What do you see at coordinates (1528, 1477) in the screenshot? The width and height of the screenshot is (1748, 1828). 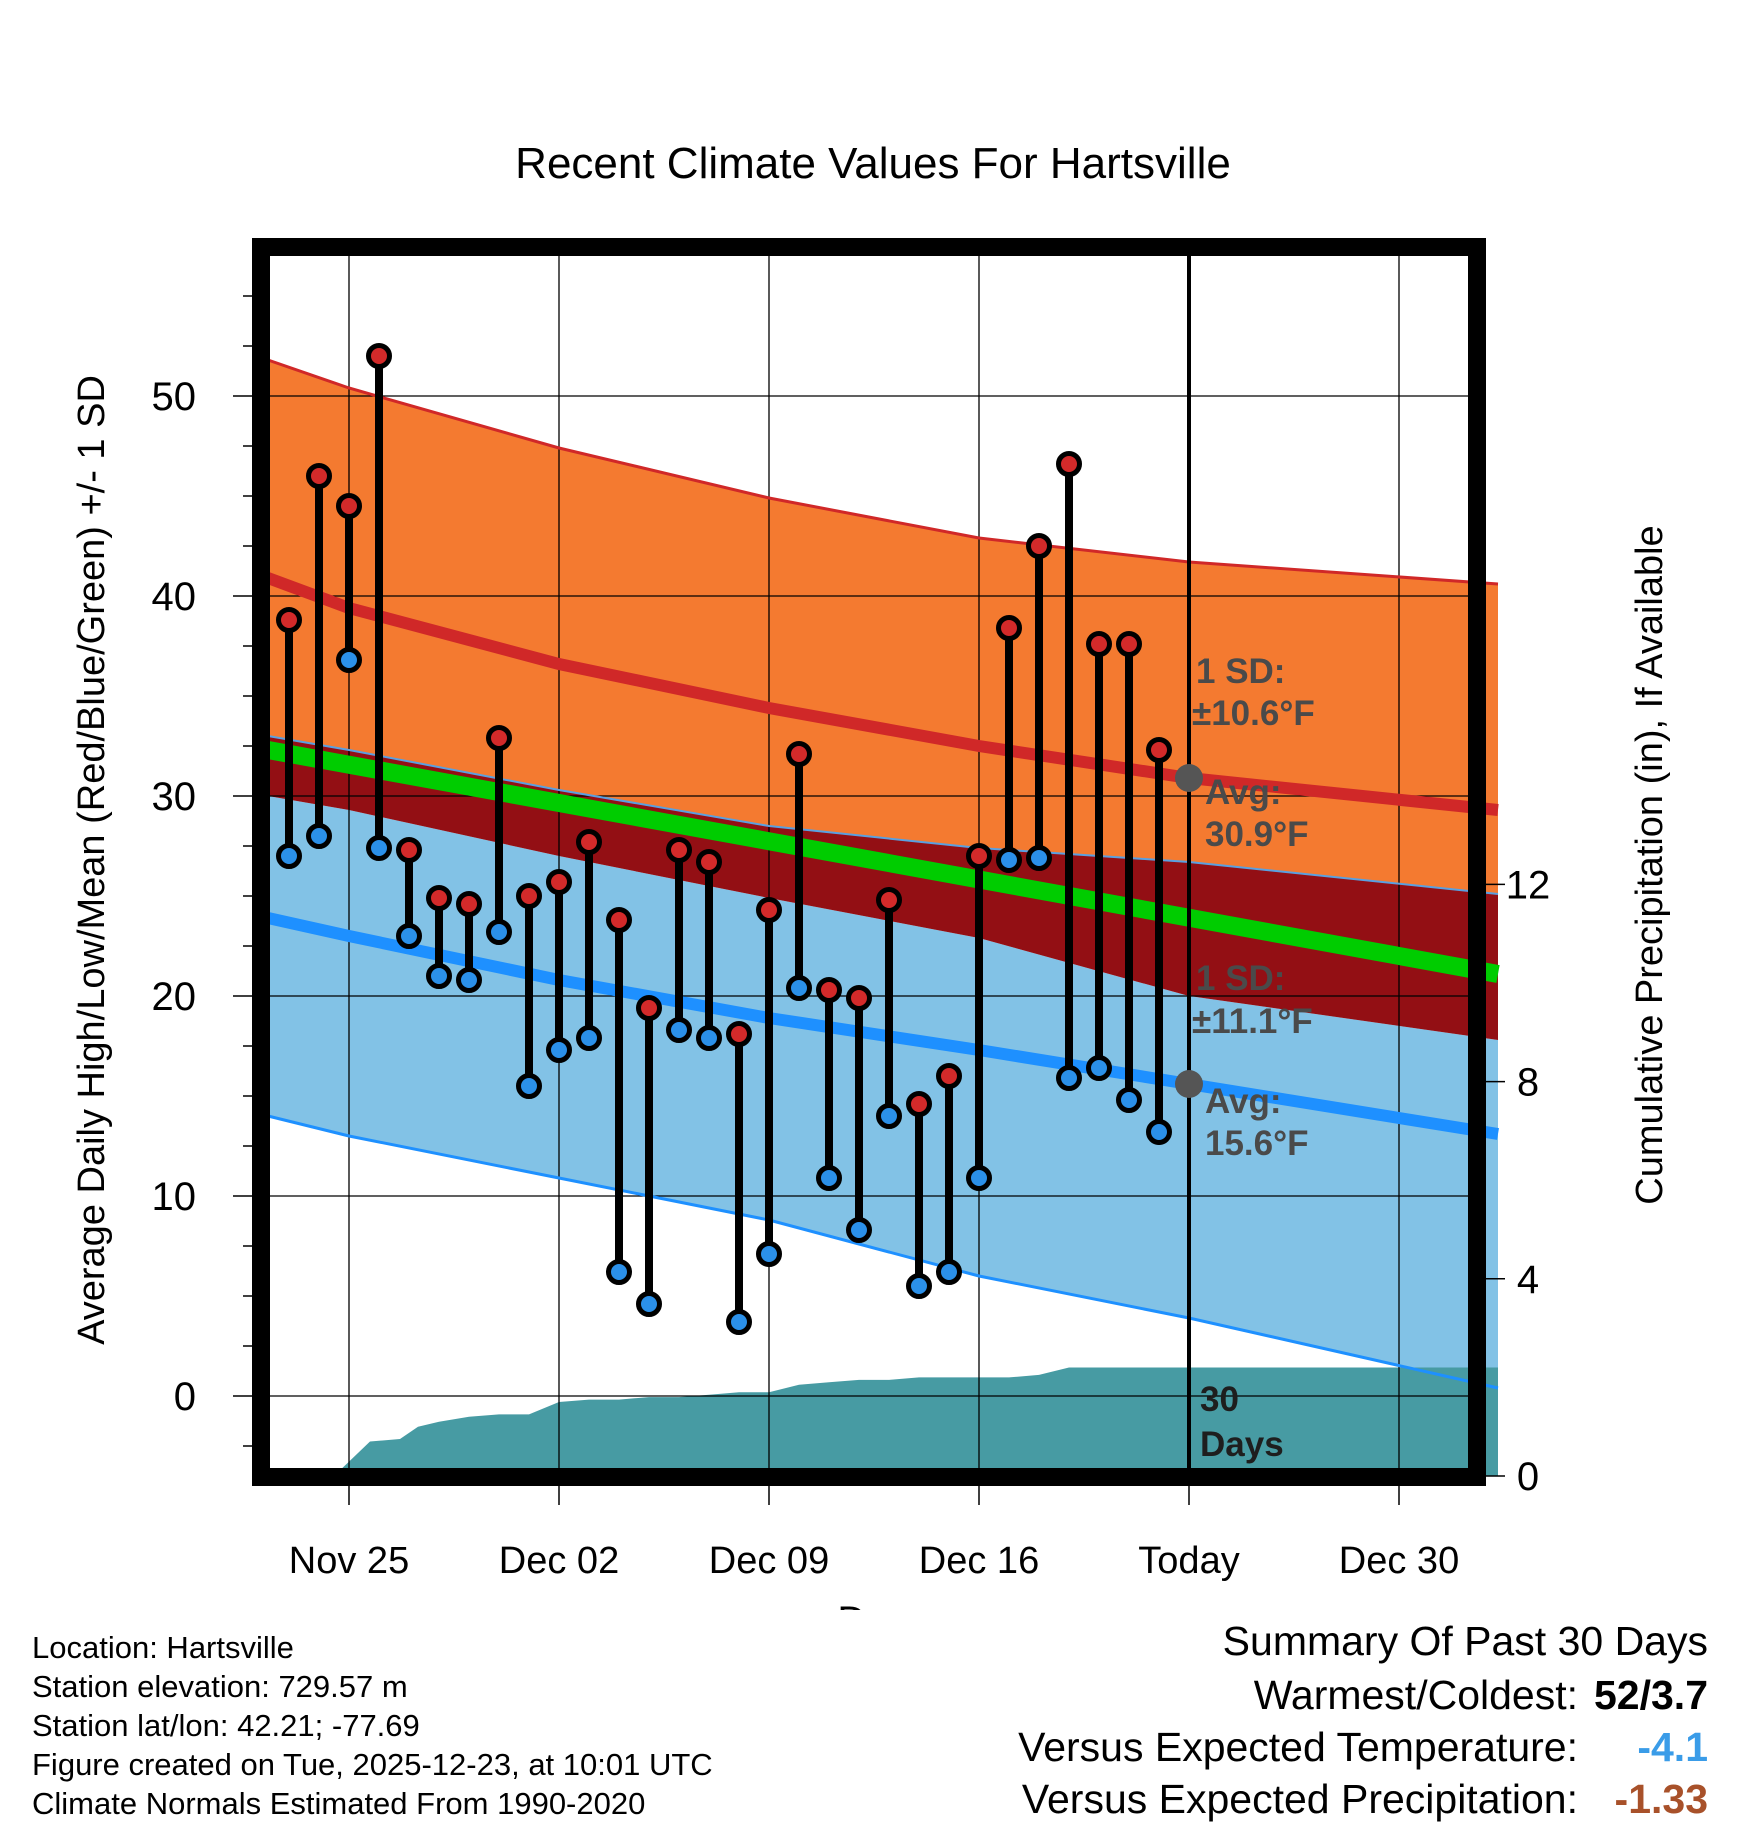 I see `y2-tick-label: 0` at bounding box center [1528, 1477].